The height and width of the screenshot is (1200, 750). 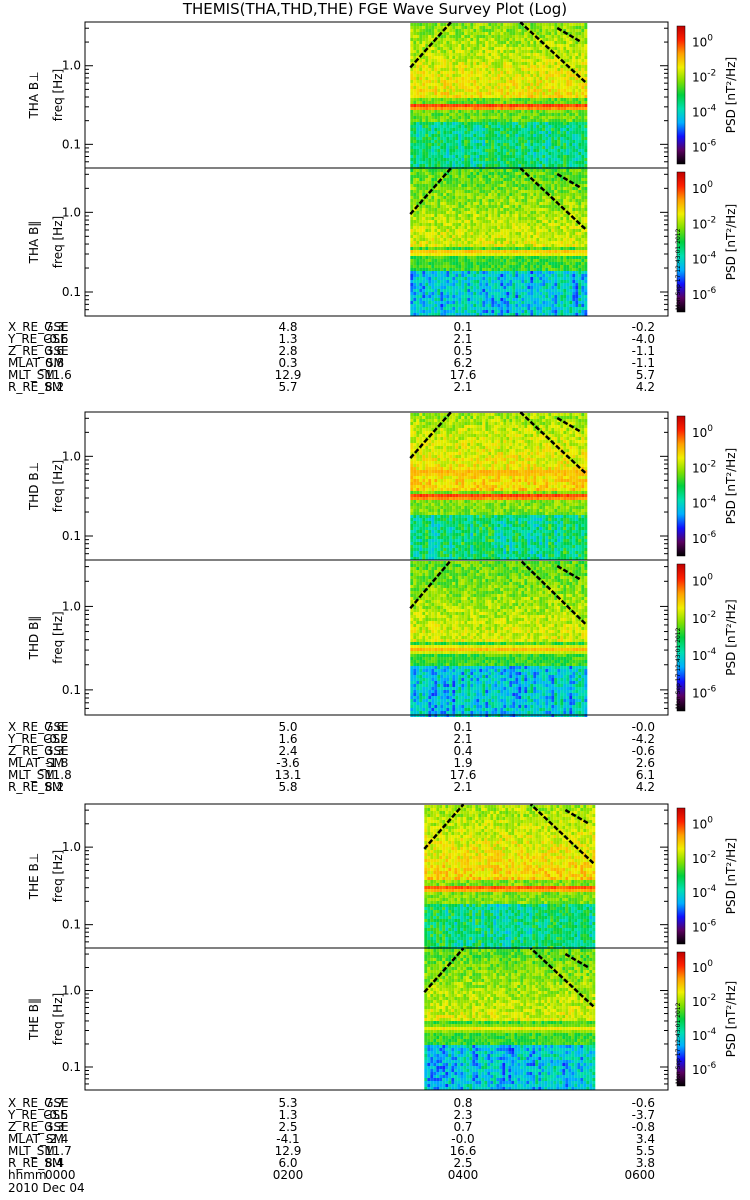 I want to click on ephemeris-value: 12.9, so click(x=288, y=1151).